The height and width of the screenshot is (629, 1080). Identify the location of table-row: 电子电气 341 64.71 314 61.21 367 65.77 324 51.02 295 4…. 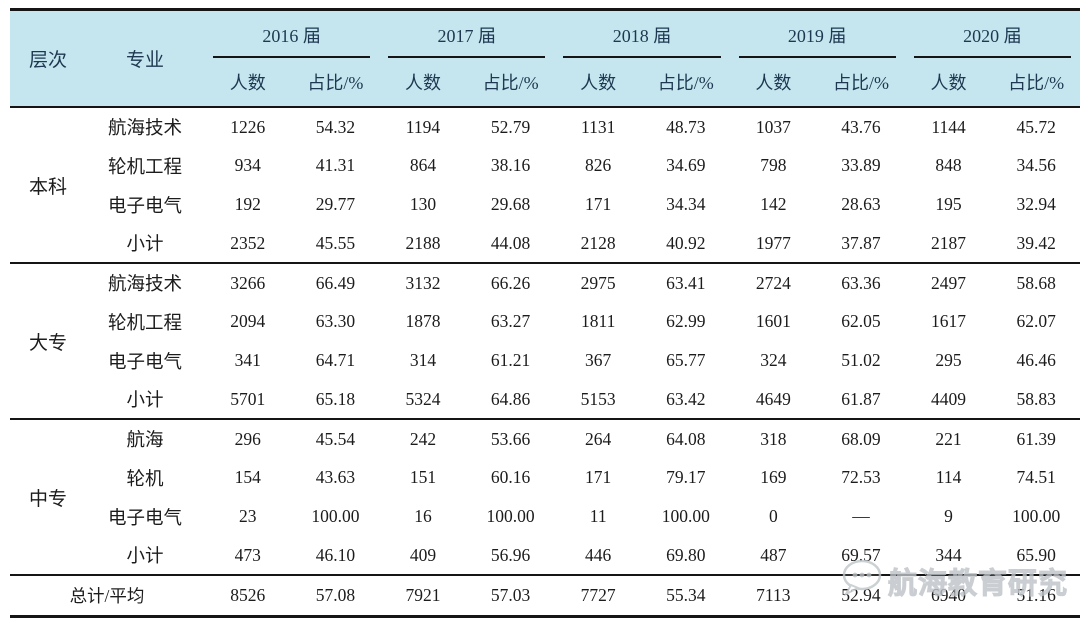
(545, 360).